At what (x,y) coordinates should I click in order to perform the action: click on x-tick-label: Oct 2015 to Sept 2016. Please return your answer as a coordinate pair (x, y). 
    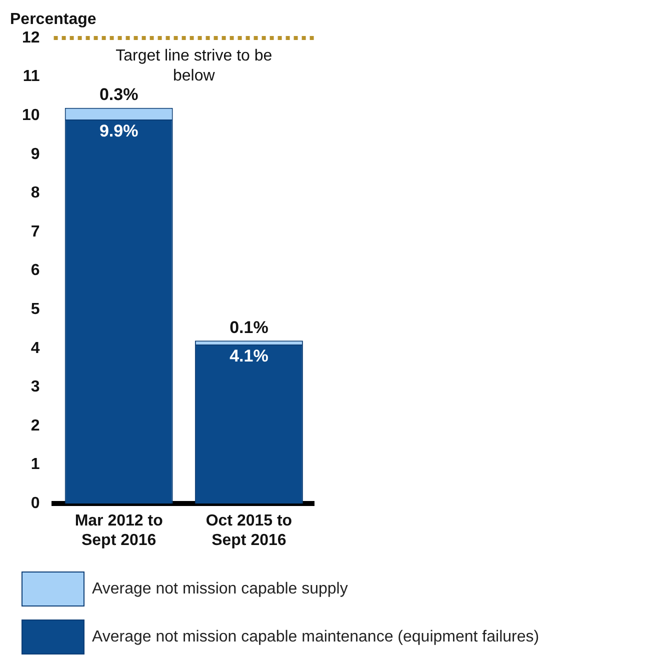
    Looking at the image, I should click on (249, 530).